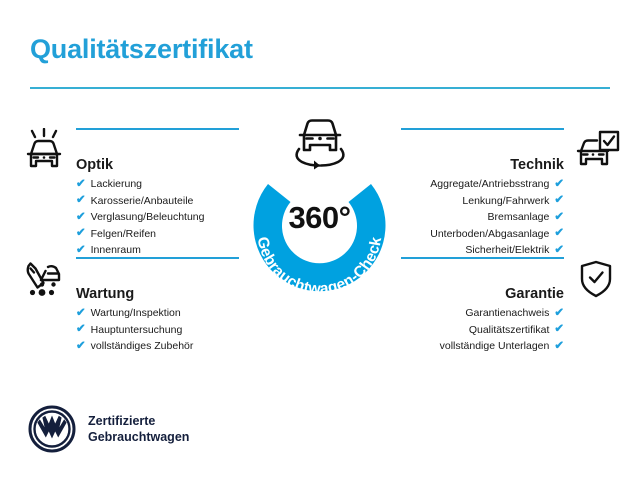 Image resolution: width=640 pixels, height=480 pixels. What do you see at coordinates (115, 250) in the screenshot?
I see `list-item-label: Innenraum` at bounding box center [115, 250].